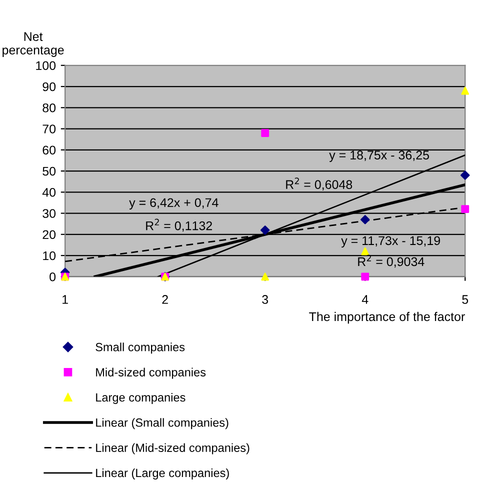  Describe the element at coordinates (49, 129) in the screenshot. I see `y-tick-label: 70` at that location.